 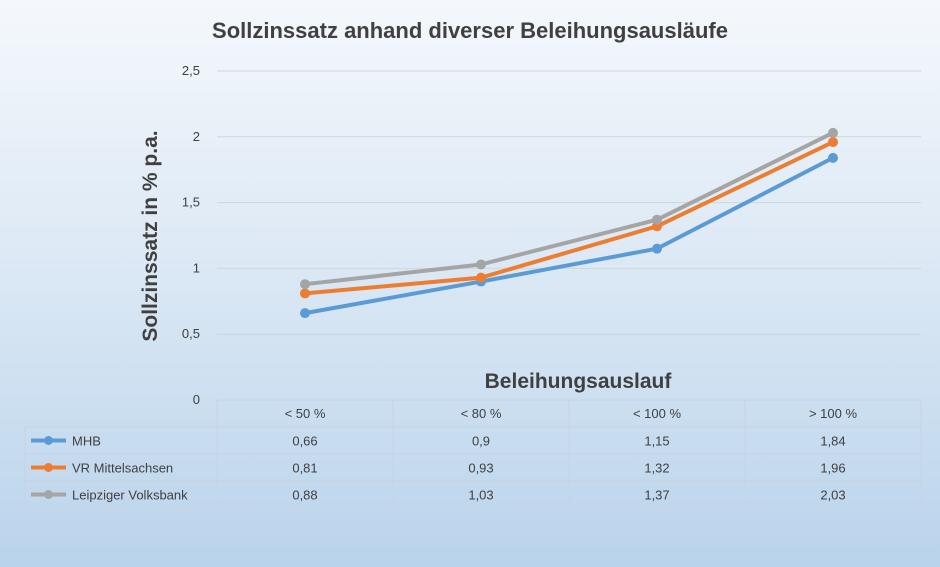 What do you see at coordinates (833, 413) in the screenshot?
I see `x-category-label: > 100 %` at bounding box center [833, 413].